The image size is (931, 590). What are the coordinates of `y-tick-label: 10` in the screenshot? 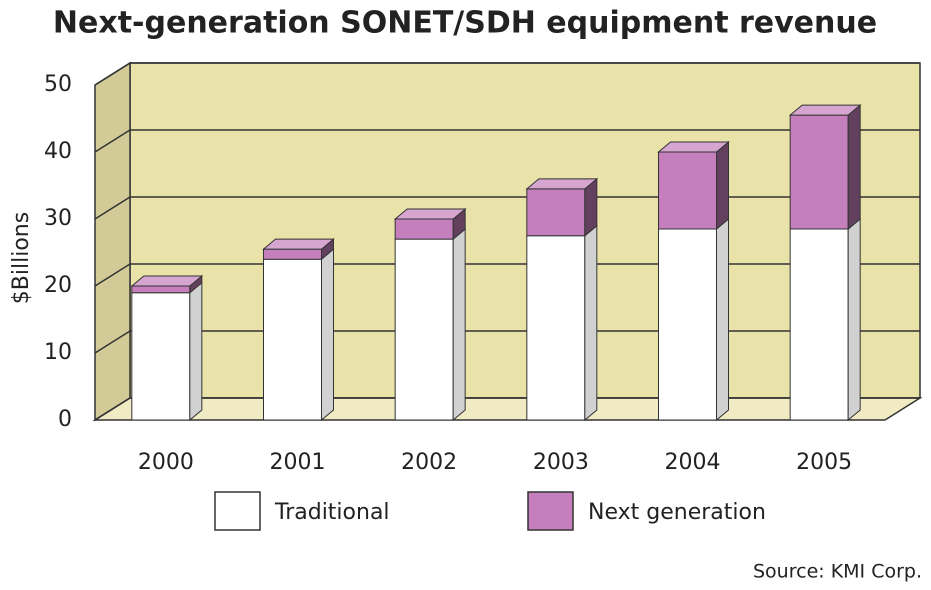 It's located at (58, 352).